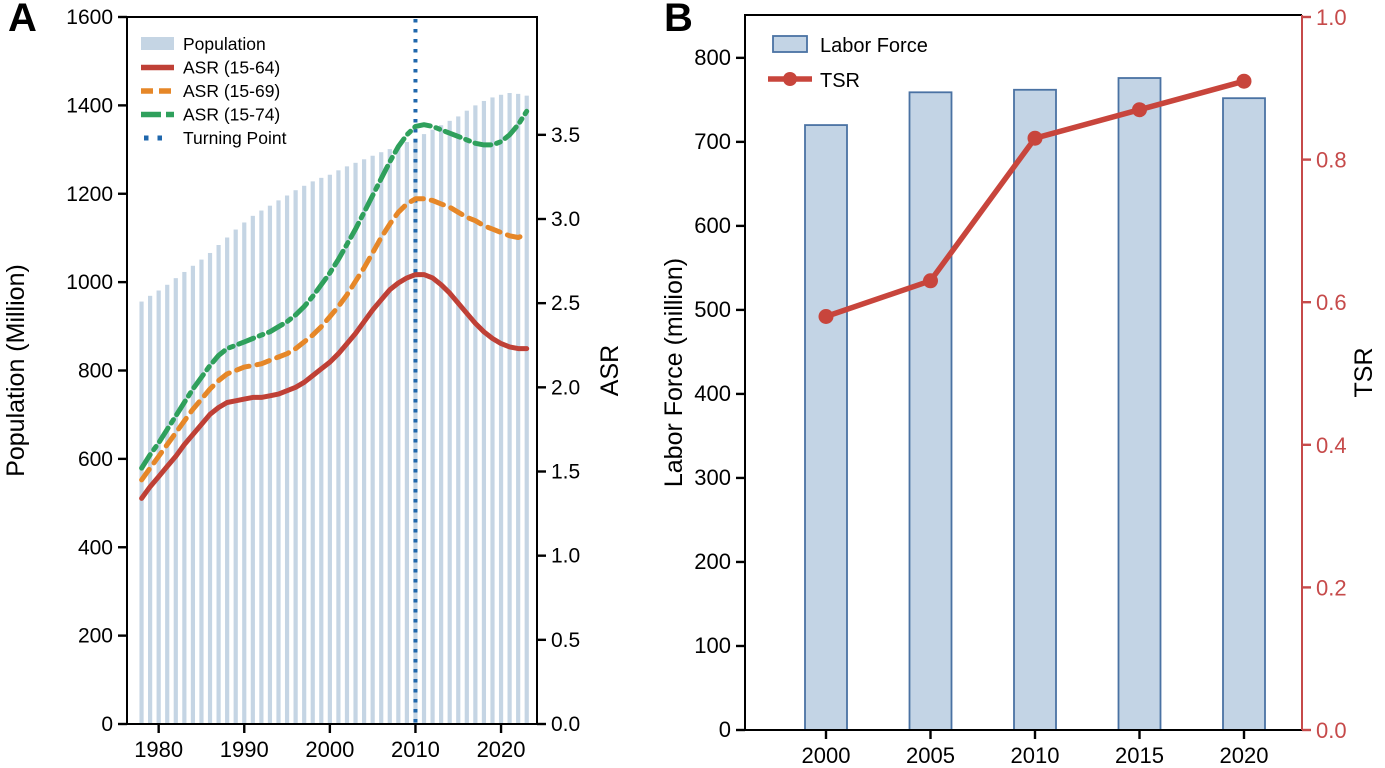 The width and height of the screenshot is (1385, 768). Describe the element at coordinates (874, 46) in the screenshot. I see `legend-label: Labor Force` at that location.